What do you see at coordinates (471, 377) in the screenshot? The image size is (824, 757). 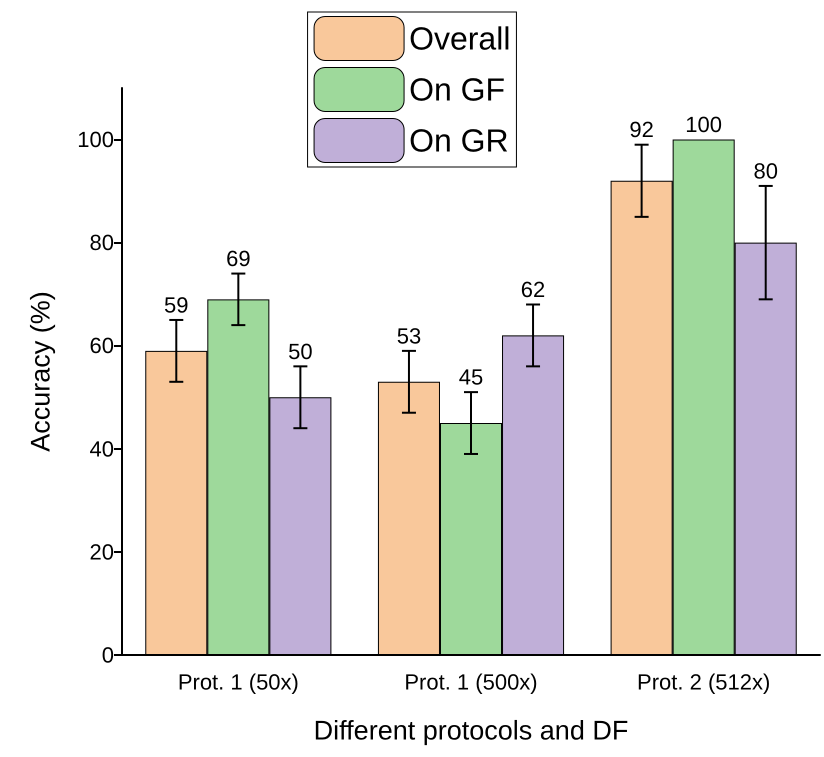 I see `data-label: 45` at bounding box center [471, 377].